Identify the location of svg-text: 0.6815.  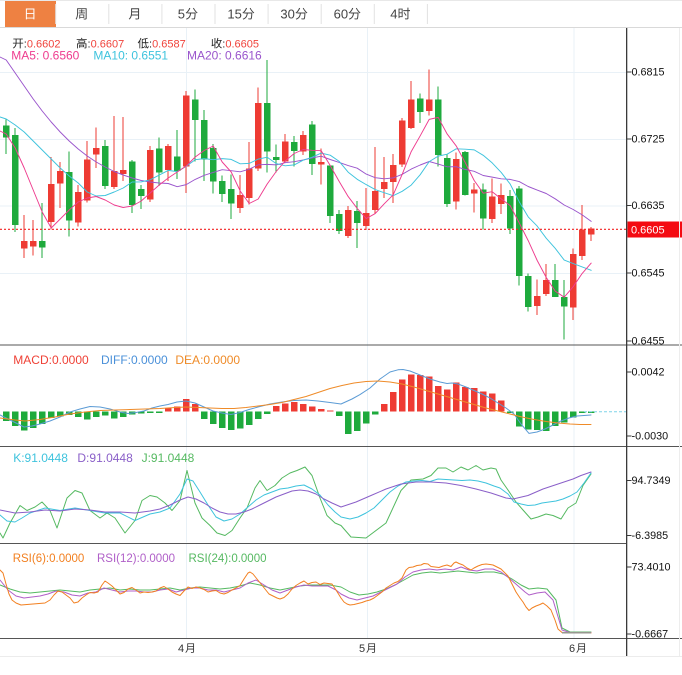
(648, 73).